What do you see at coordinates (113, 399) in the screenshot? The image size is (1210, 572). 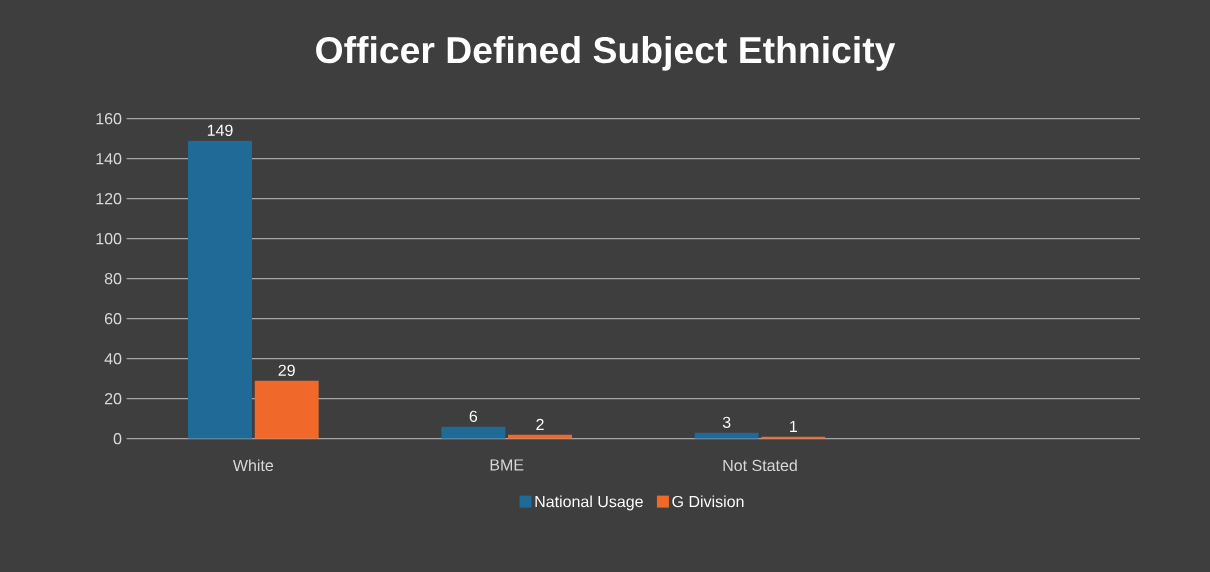 I see `y-tick-label: 20` at bounding box center [113, 399].